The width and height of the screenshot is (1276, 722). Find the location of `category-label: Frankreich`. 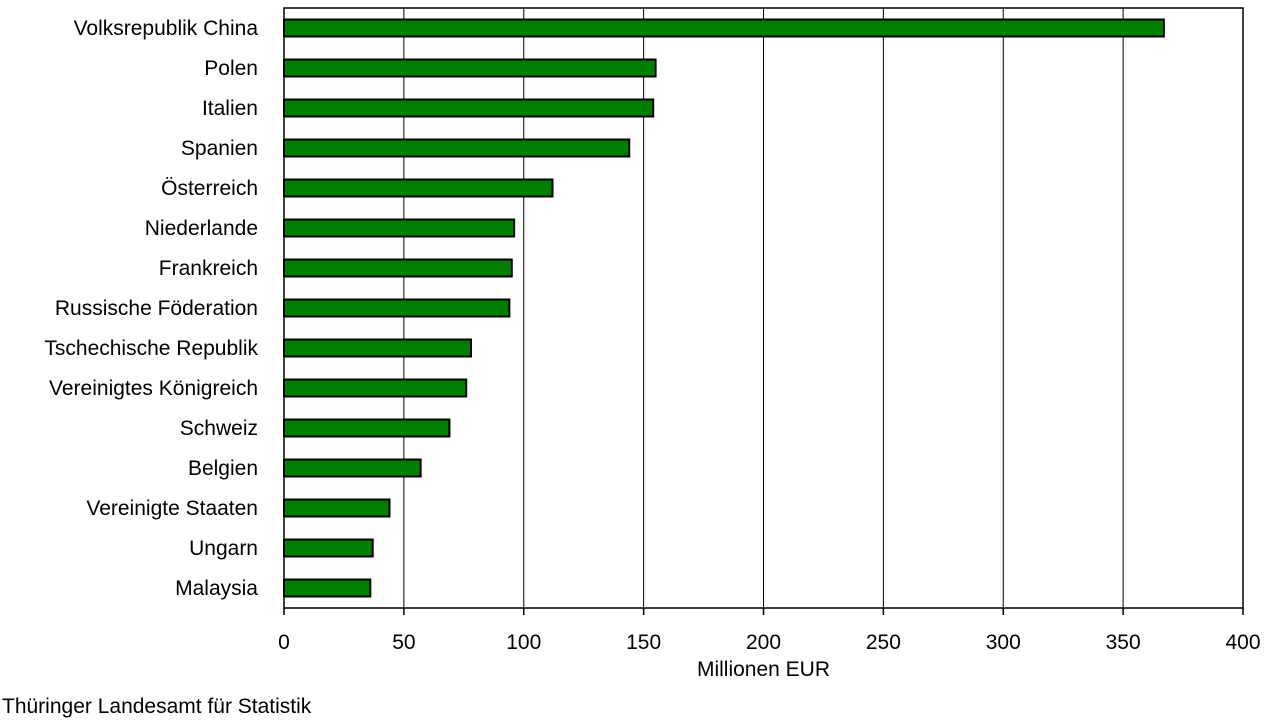

category-label: Frankreich is located at coordinates (208, 268).